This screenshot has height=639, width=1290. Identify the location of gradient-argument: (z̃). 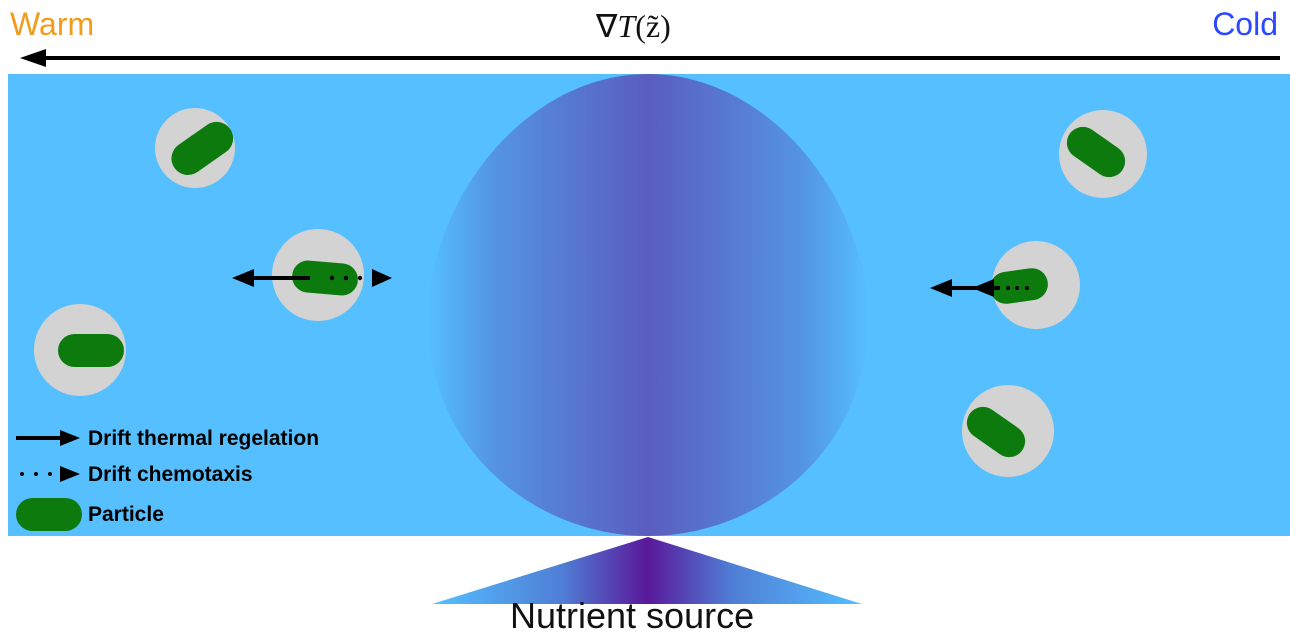
(653, 26).